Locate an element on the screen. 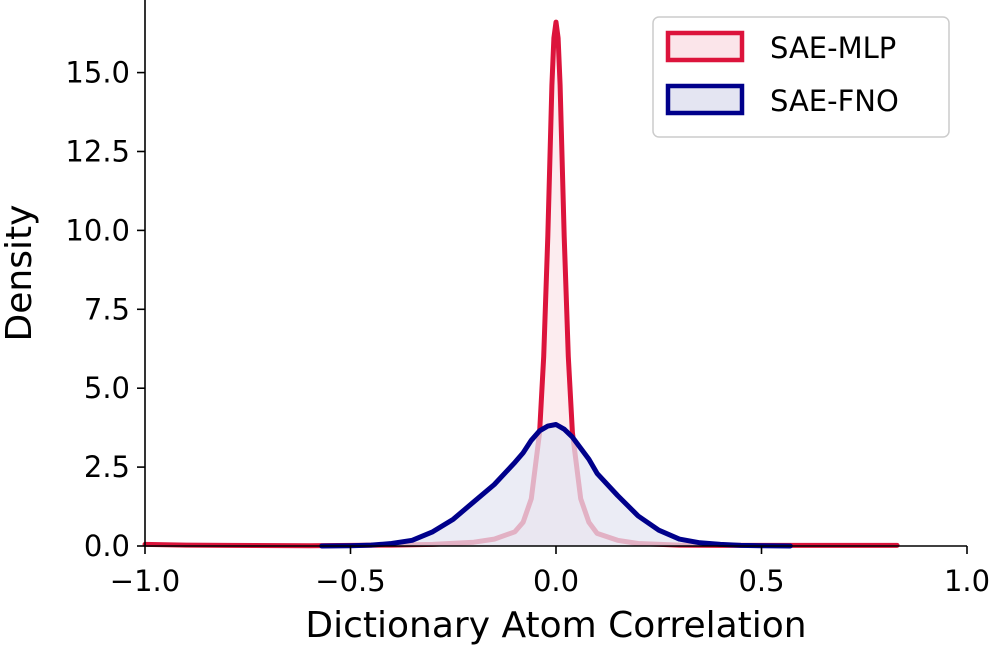 The image size is (995, 647). x-ticks: −1.0 −0.5 0.0 0.5 1.0 is located at coordinates (550, 572).